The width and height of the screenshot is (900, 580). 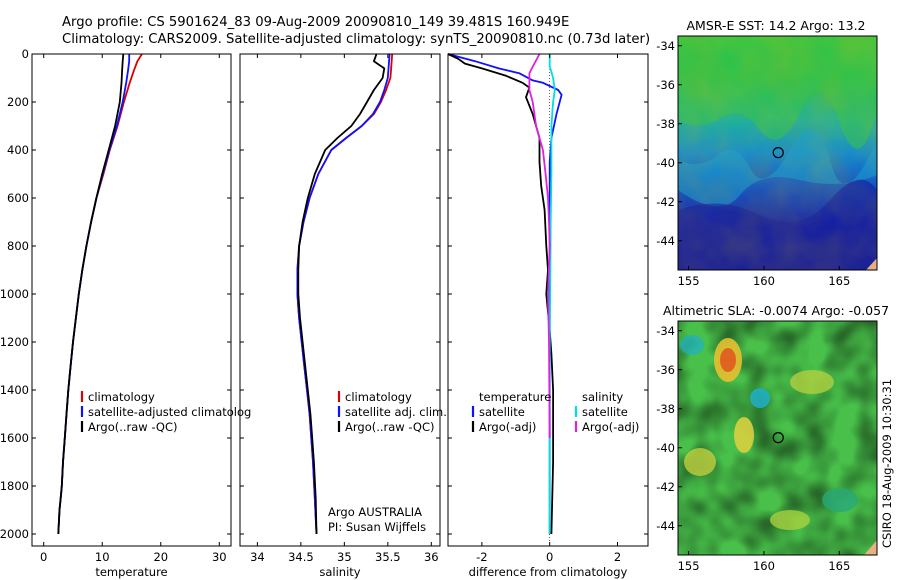 I want to click on x-tick-label: 10, so click(x=102, y=557).